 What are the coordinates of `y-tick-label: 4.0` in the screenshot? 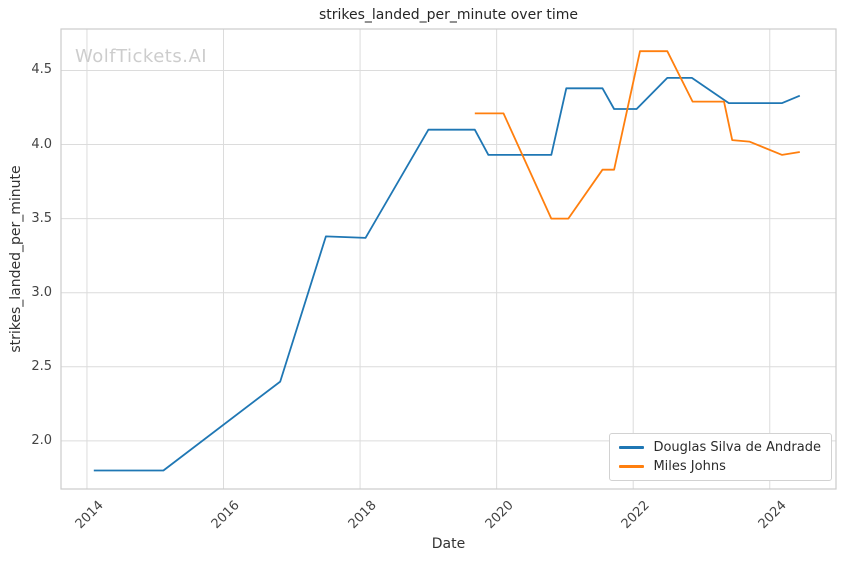 It's located at (41, 144).